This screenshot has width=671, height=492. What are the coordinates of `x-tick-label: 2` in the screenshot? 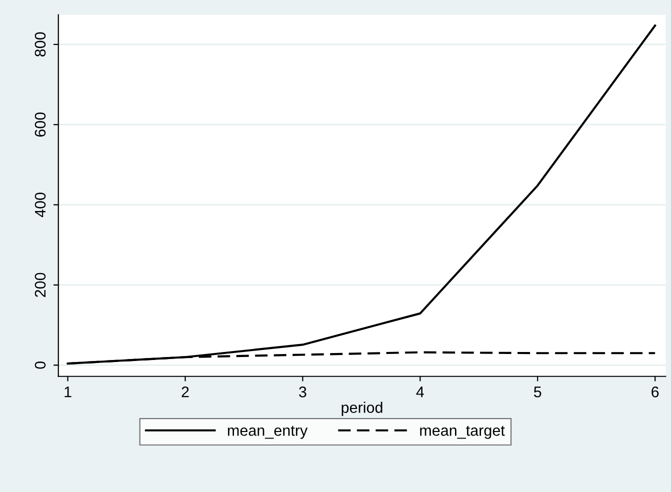 It's located at (185, 392).